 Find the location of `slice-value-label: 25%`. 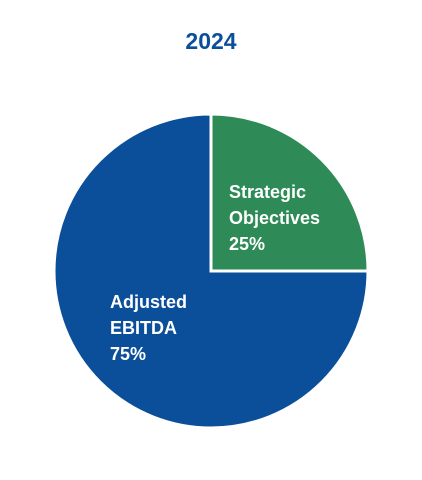

slice-value-label: 25% is located at coordinates (247, 244).